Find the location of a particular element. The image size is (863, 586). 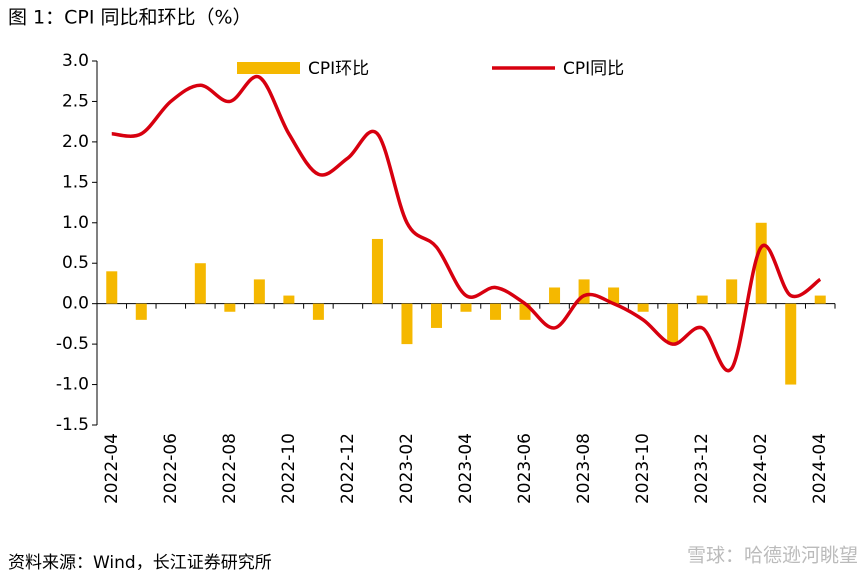

y-tick-label: 3.0 is located at coordinates (75, 61).